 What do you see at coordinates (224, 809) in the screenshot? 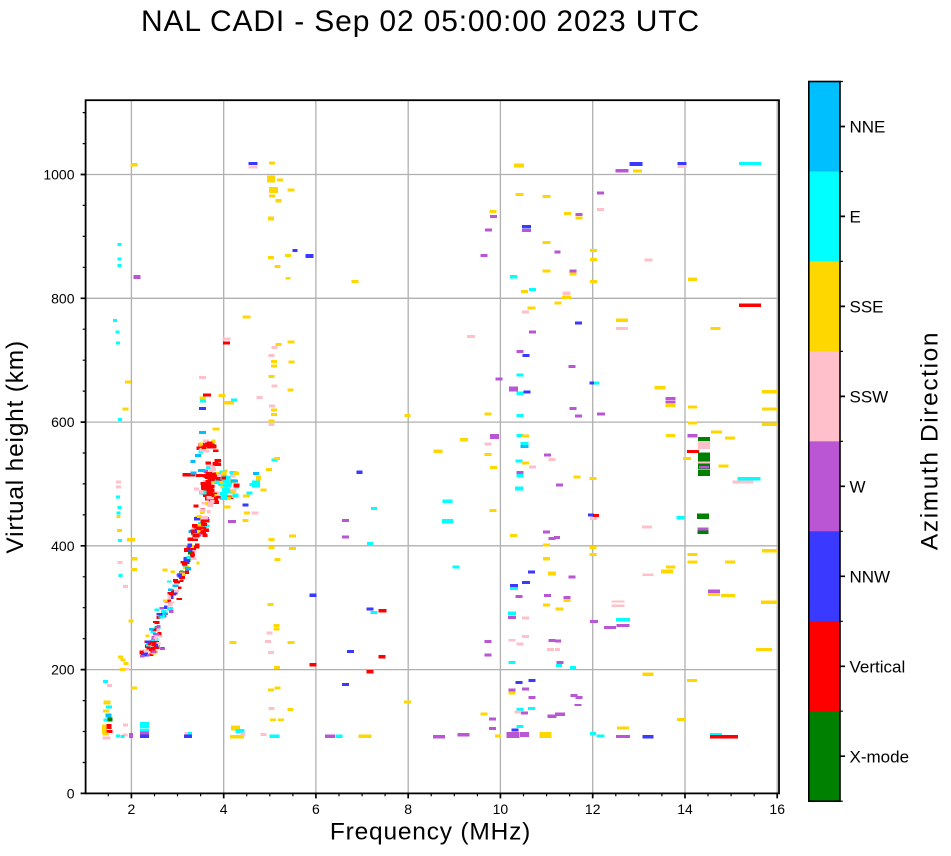
I see `svg-text: 4` at bounding box center [224, 809].